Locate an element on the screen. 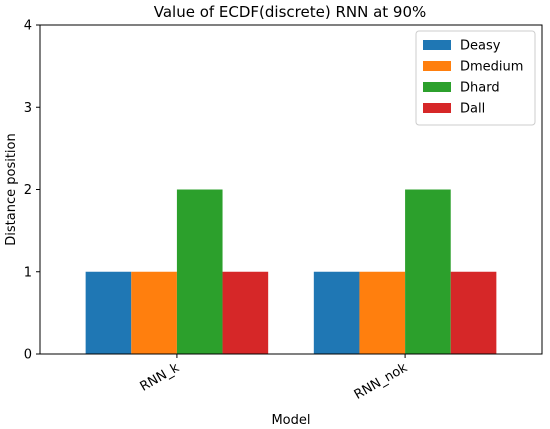 The image size is (550, 429). bar-deasy-rnn_k is located at coordinates (108, 312).